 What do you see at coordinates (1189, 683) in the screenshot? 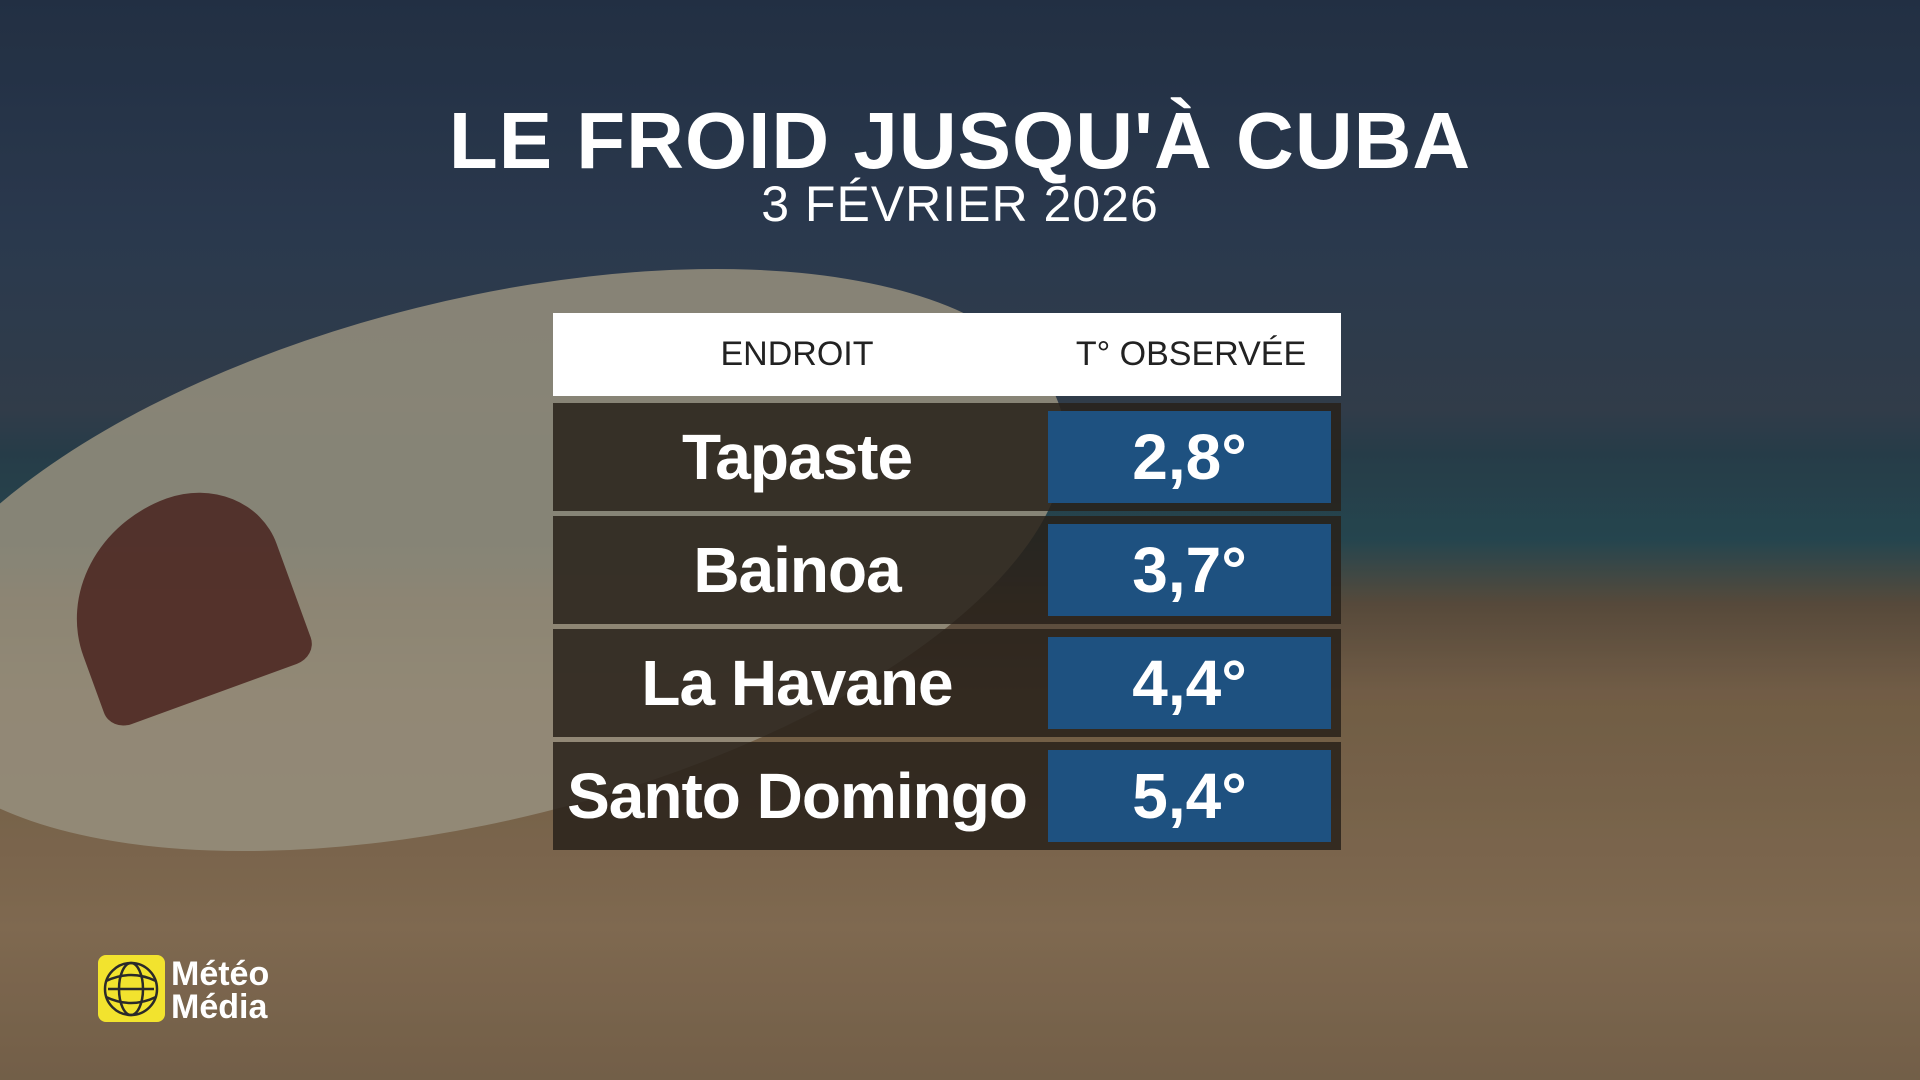
I see `temperature: 4,4°` at bounding box center [1189, 683].